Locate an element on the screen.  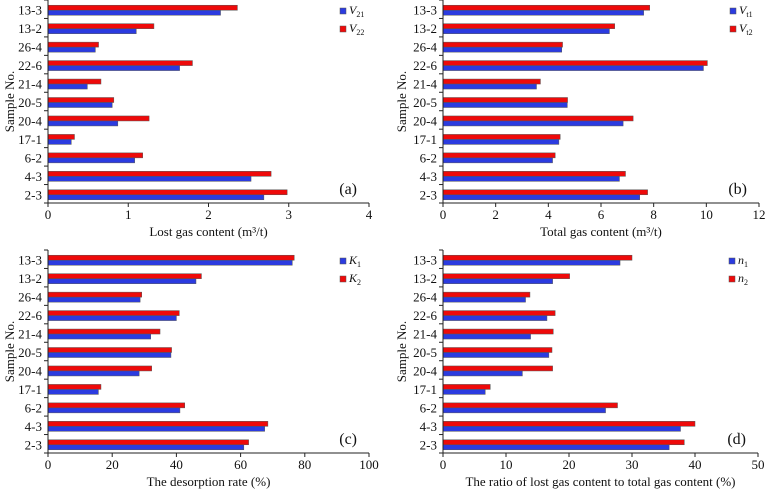
x-tick-label: 8 is located at coordinates (653, 214).